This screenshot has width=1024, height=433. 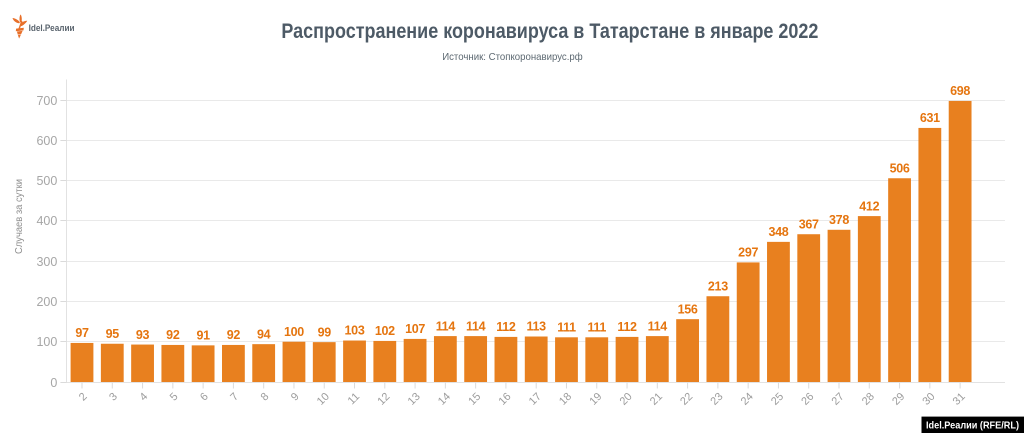 I want to click on svg-text: 113, so click(x=537, y=327).